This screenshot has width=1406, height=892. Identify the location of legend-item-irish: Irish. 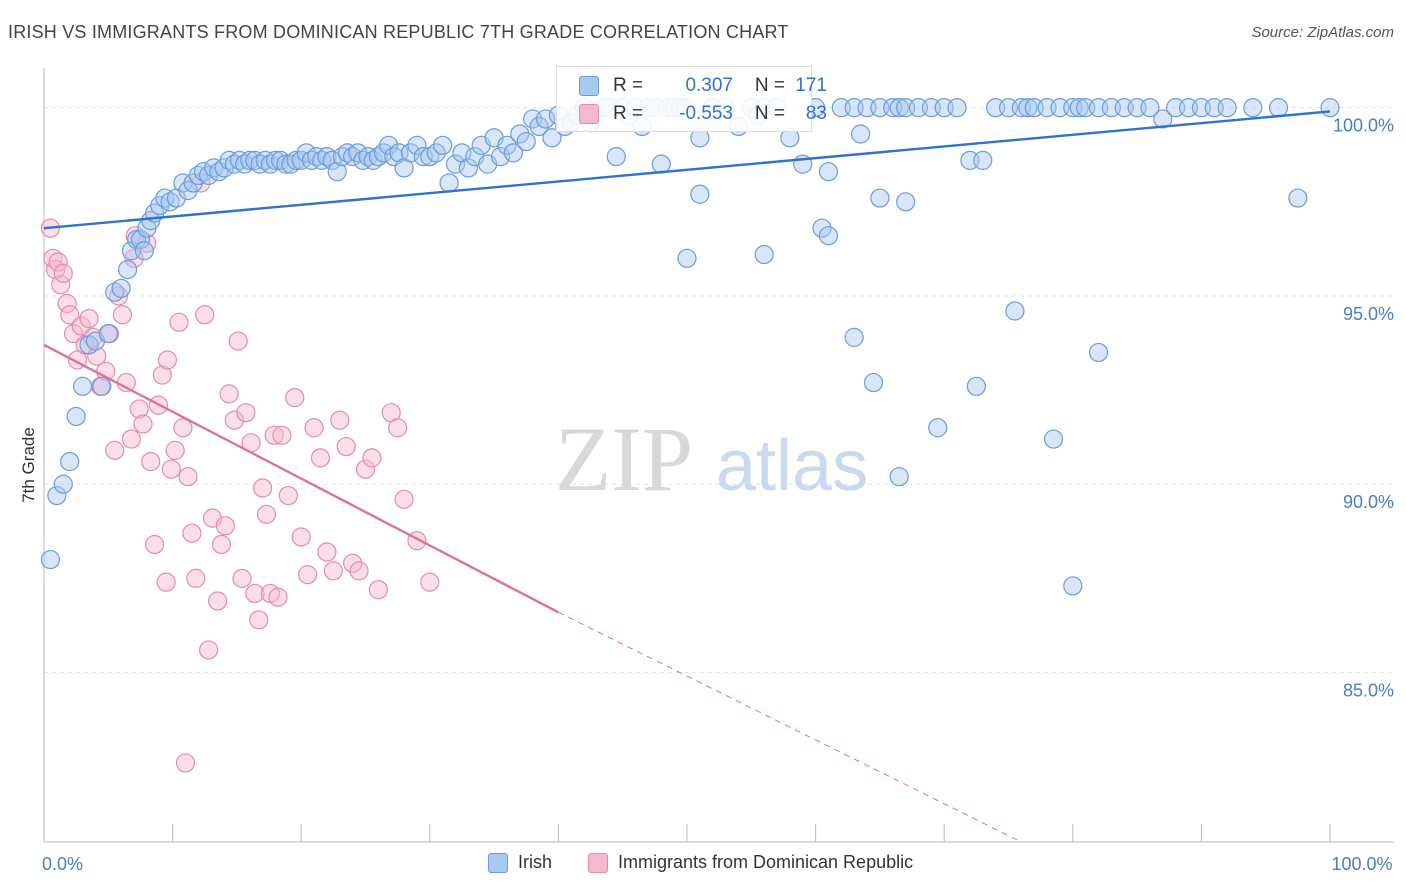
(520, 862).